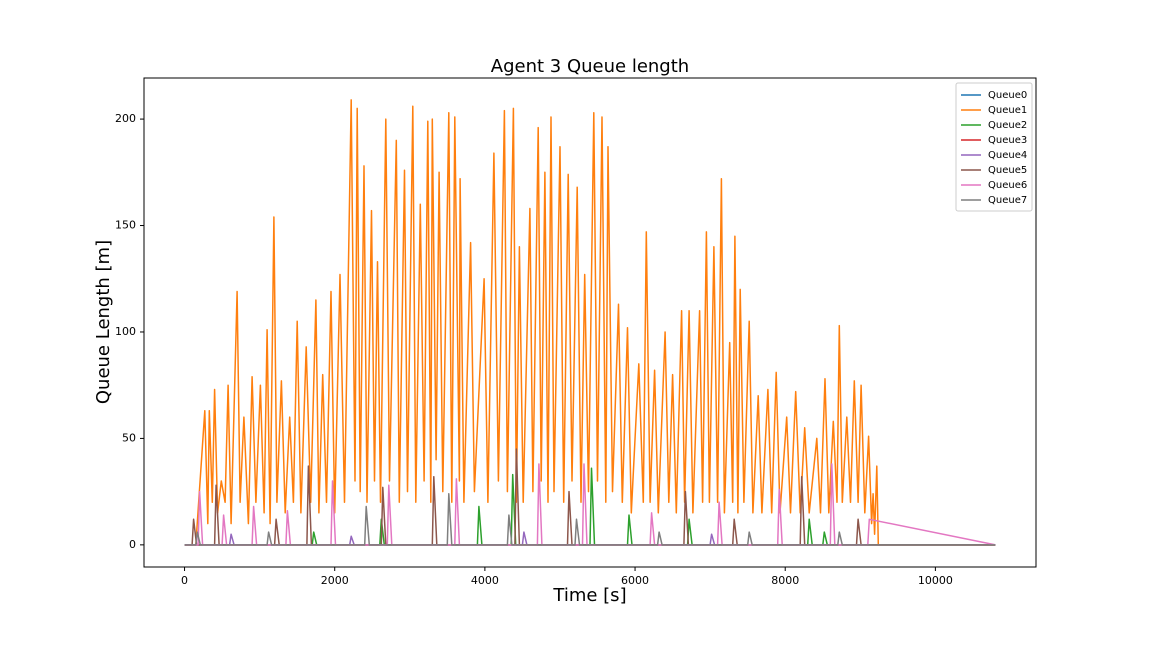 The width and height of the screenshot is (1152, 648). What do you see at coordinates (590, 66) in the screenshot?
I see `chart-title: Agent 3 Queue length` at bounding box center [590, 66].